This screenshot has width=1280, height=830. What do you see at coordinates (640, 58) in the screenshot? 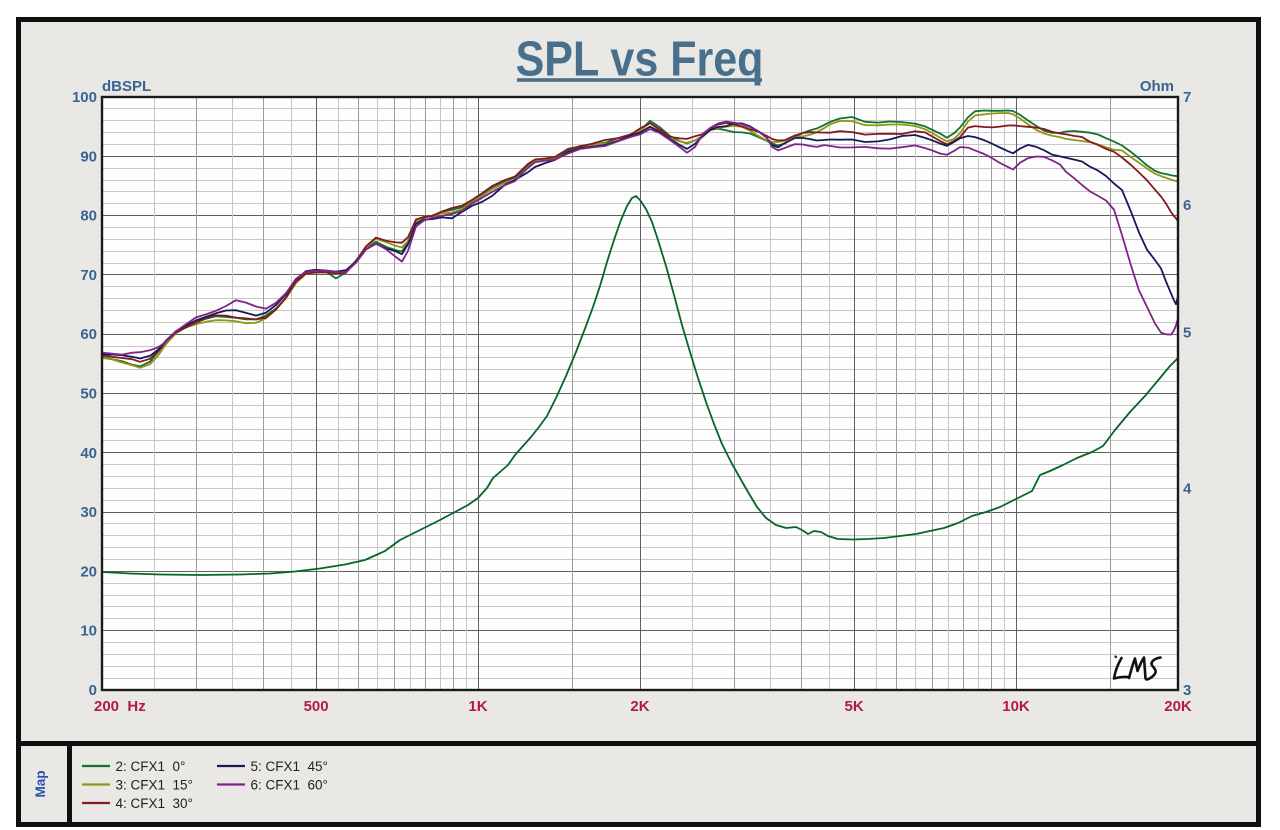
I see `svg-text: SPL vs Freq` at bounding box center [640, 58].